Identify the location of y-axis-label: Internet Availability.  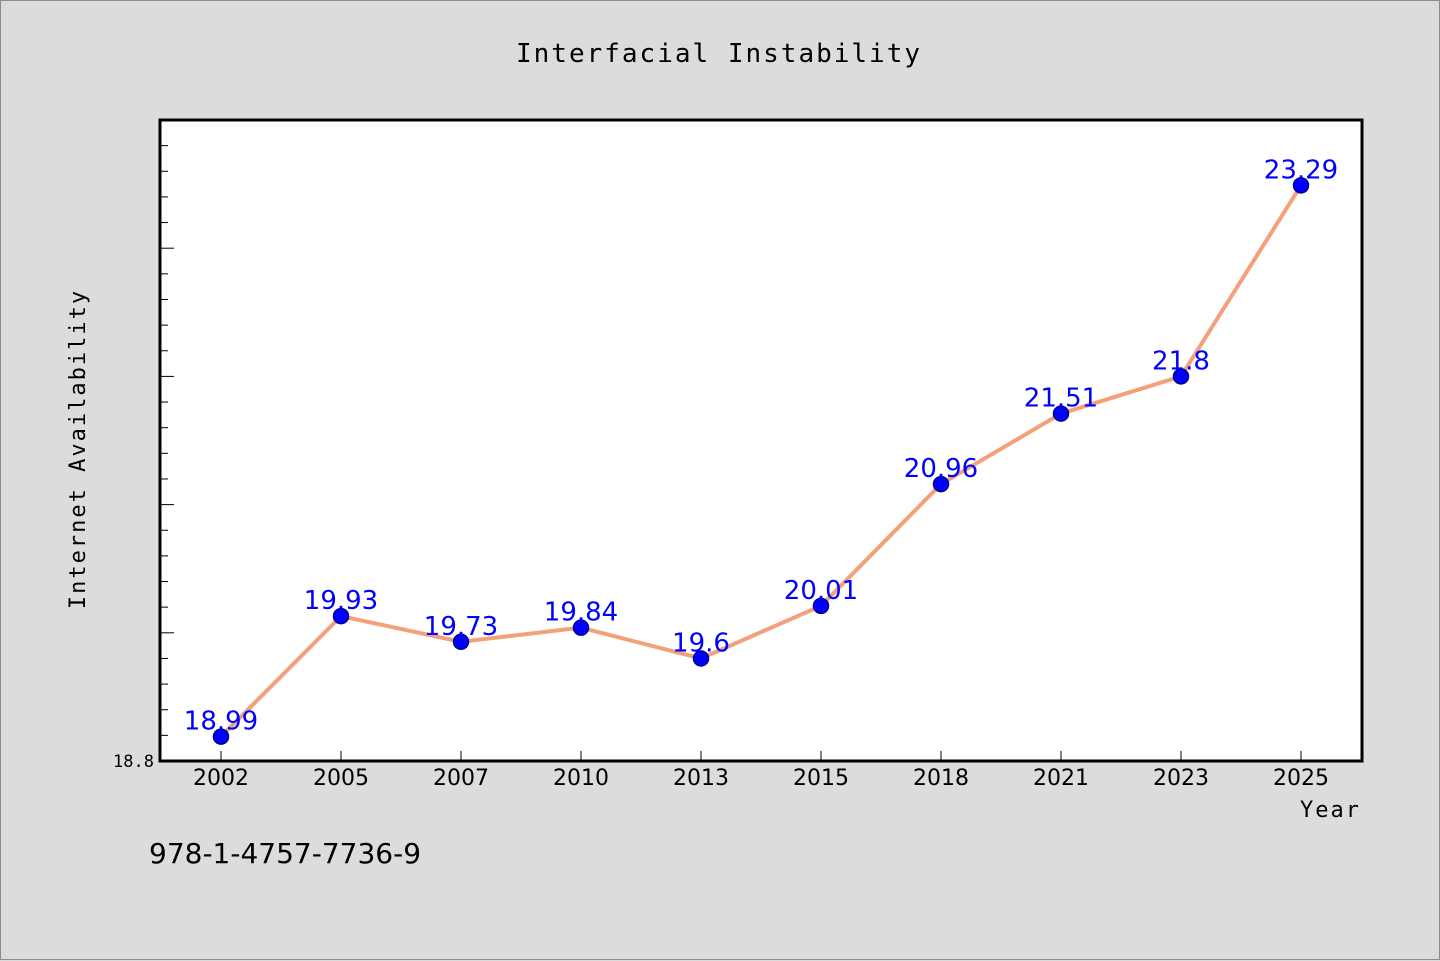
(78, 449).